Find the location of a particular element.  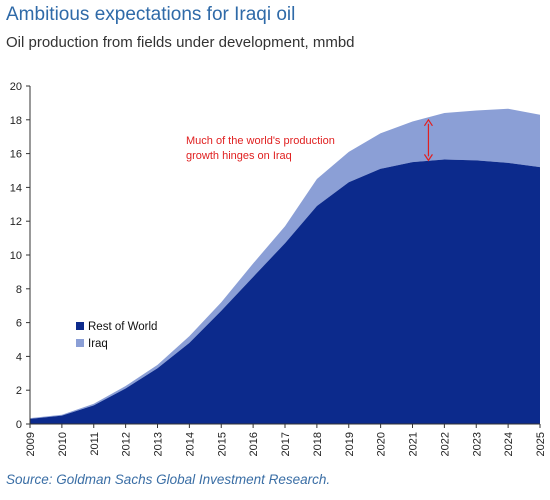

y-tick-label: 10 is located at coordinates (16, 256).